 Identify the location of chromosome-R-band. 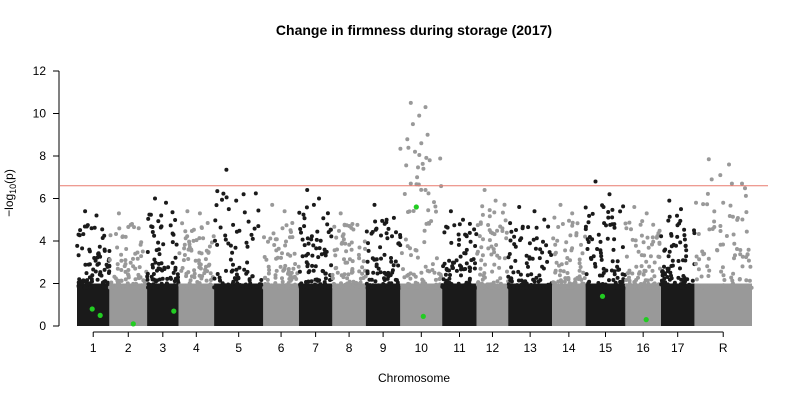
(723, 304).